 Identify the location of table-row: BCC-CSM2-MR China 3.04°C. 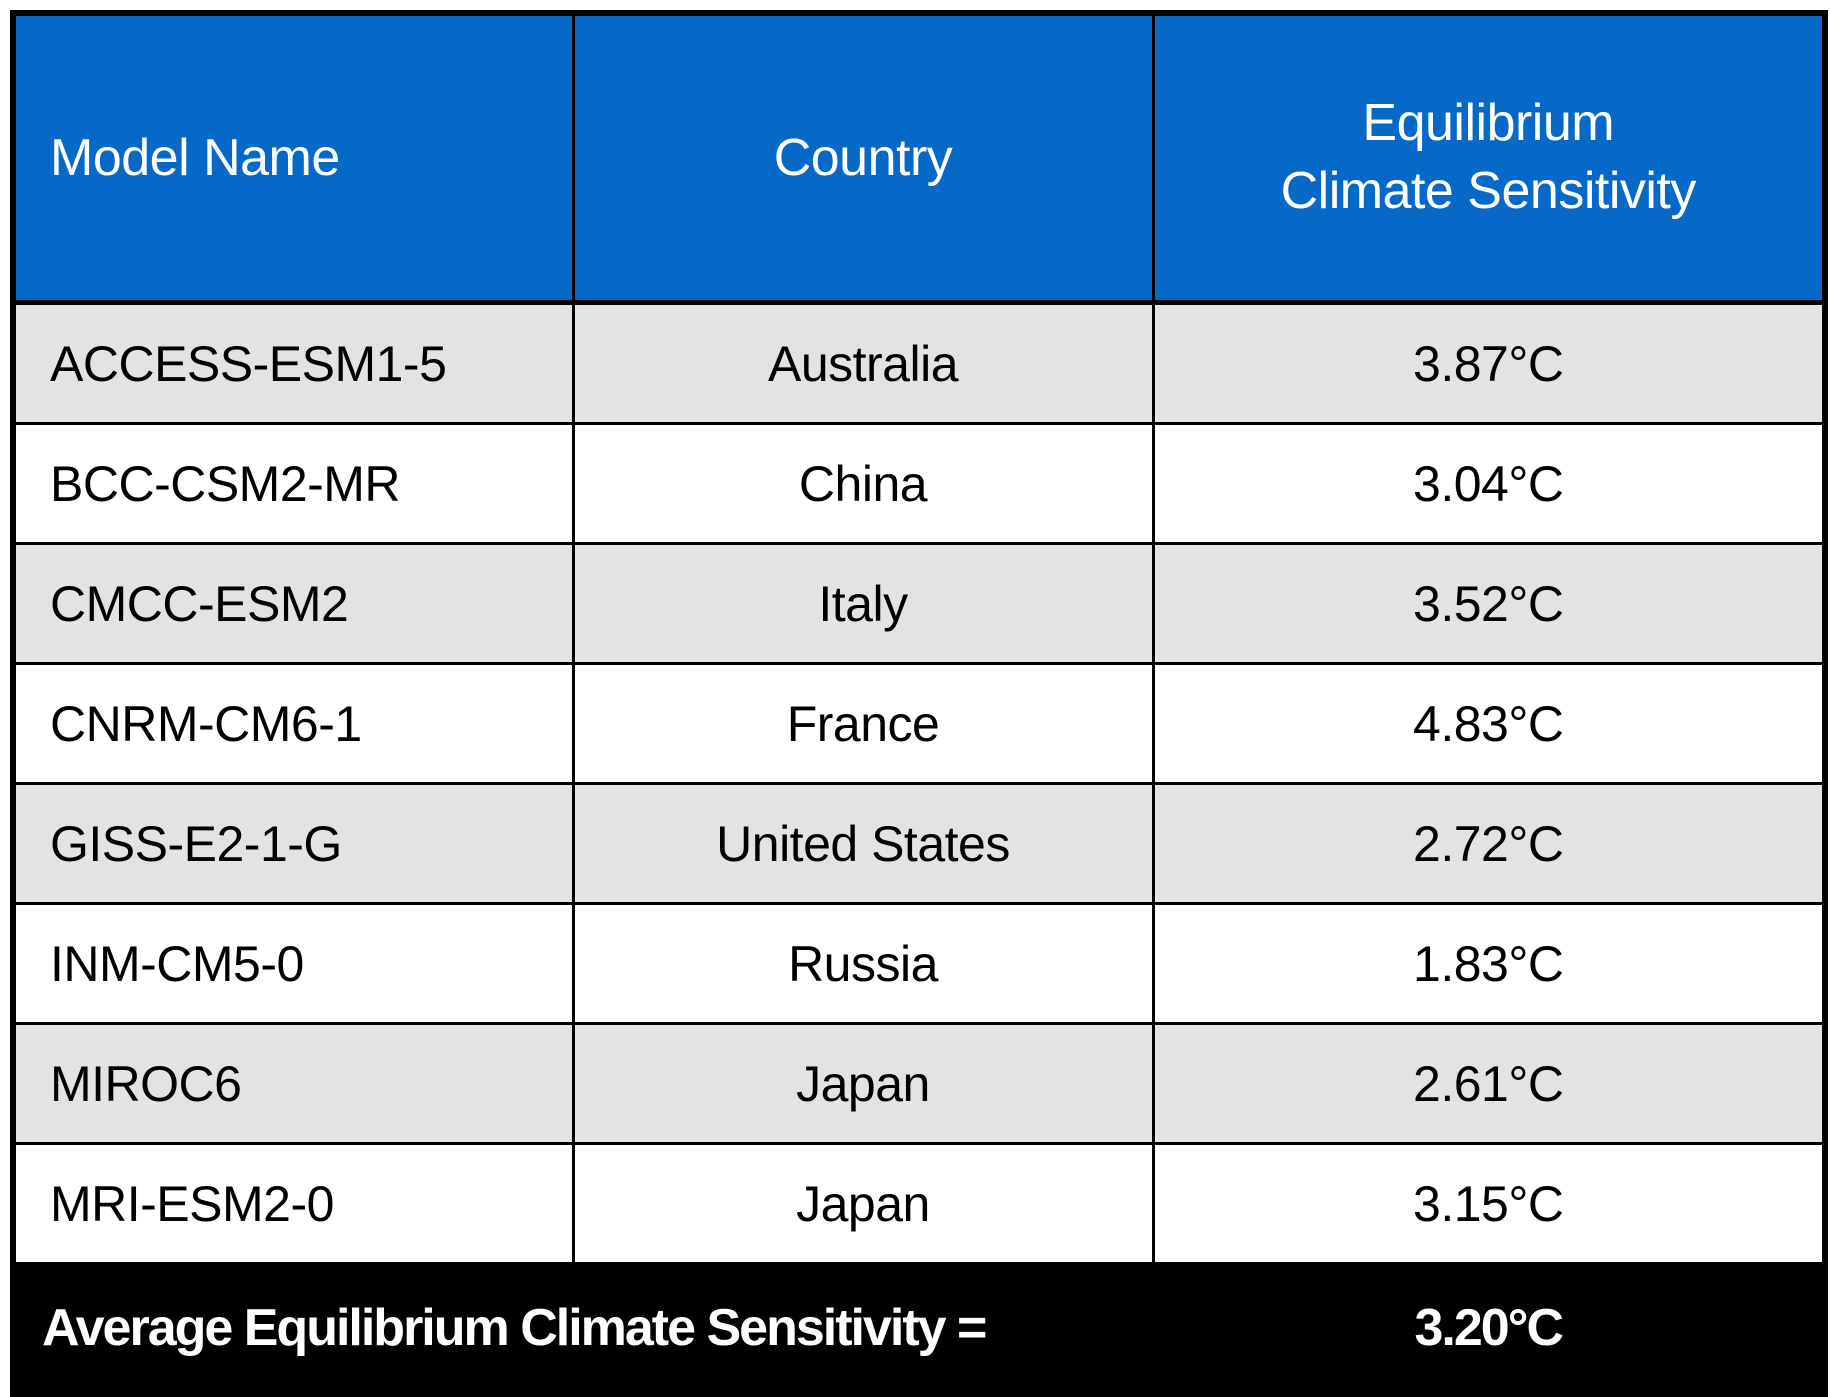
(919, 483).